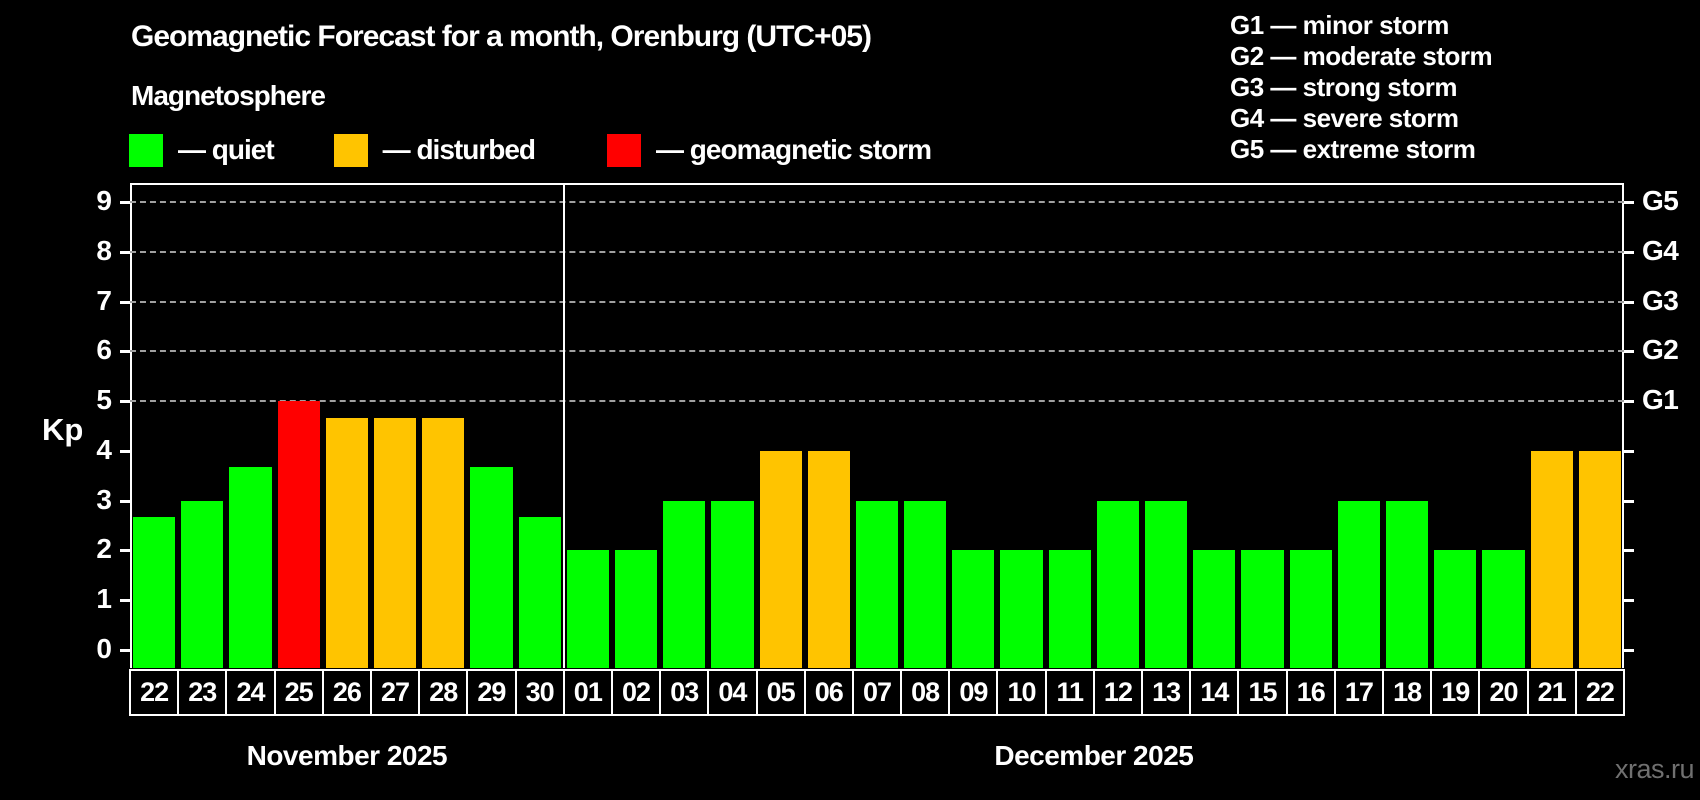 This screenshot has height=800, width=1700. Describe the element at coordinates (443, 692) in the screenshot. I see `day-label-28: 28` at that location.